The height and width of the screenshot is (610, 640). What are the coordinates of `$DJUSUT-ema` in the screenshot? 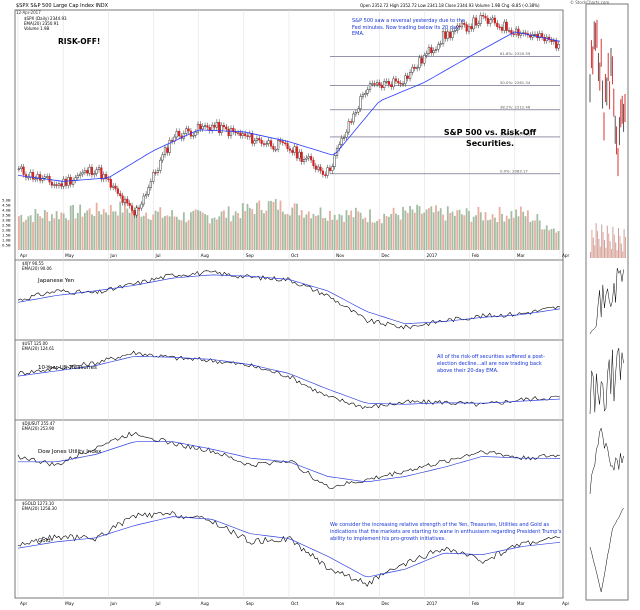 It's located at (289, 461).